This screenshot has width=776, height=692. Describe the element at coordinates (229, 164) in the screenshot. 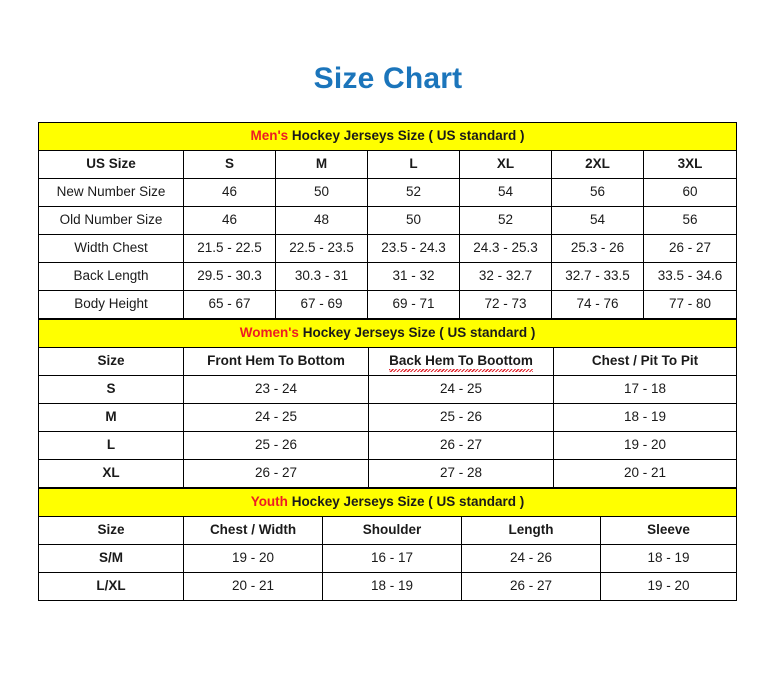

I see `mens-col-head-1: S` at that location.